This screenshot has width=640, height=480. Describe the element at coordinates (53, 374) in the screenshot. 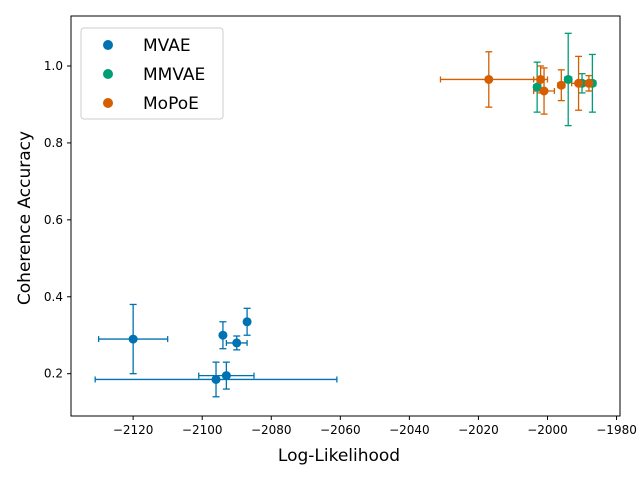

I see `y-tick-label: 0.2` at that location.